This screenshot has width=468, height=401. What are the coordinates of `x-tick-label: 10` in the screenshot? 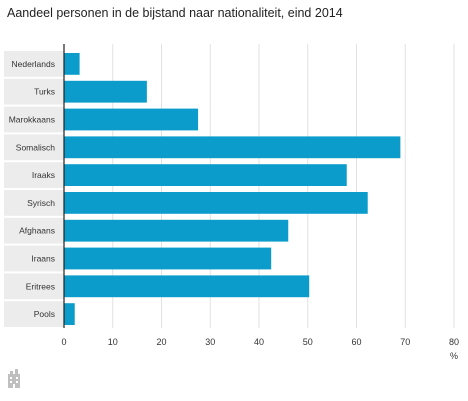 It's located at (113, 342).